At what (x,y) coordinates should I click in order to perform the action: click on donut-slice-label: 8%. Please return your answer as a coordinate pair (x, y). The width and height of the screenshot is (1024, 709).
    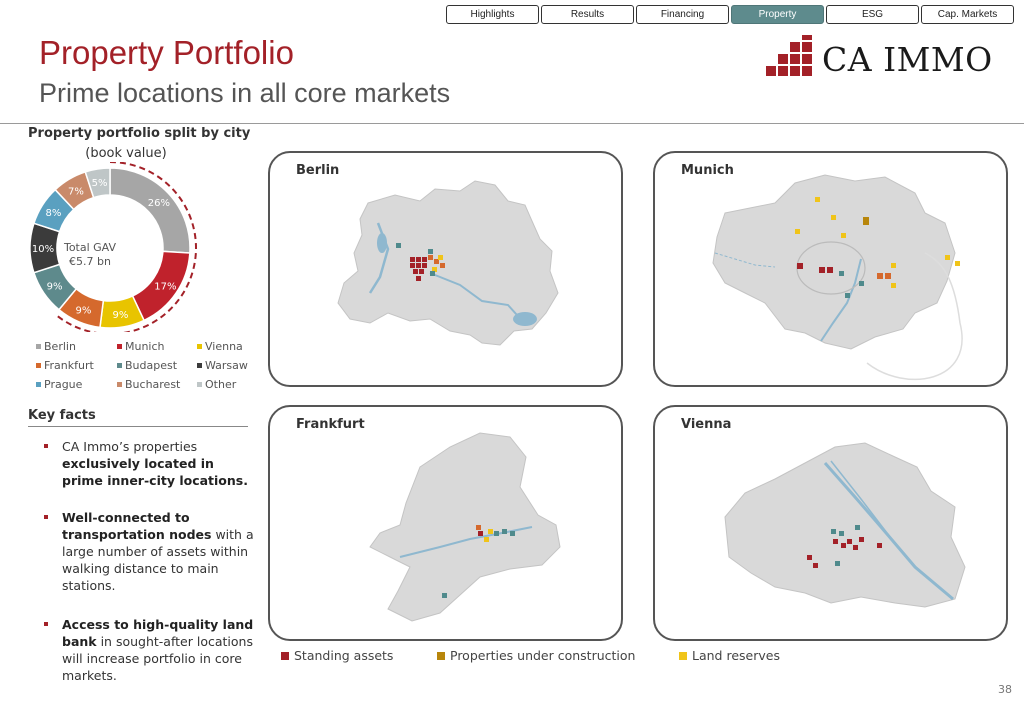
    Looking at the image, I should click on (53, 213).